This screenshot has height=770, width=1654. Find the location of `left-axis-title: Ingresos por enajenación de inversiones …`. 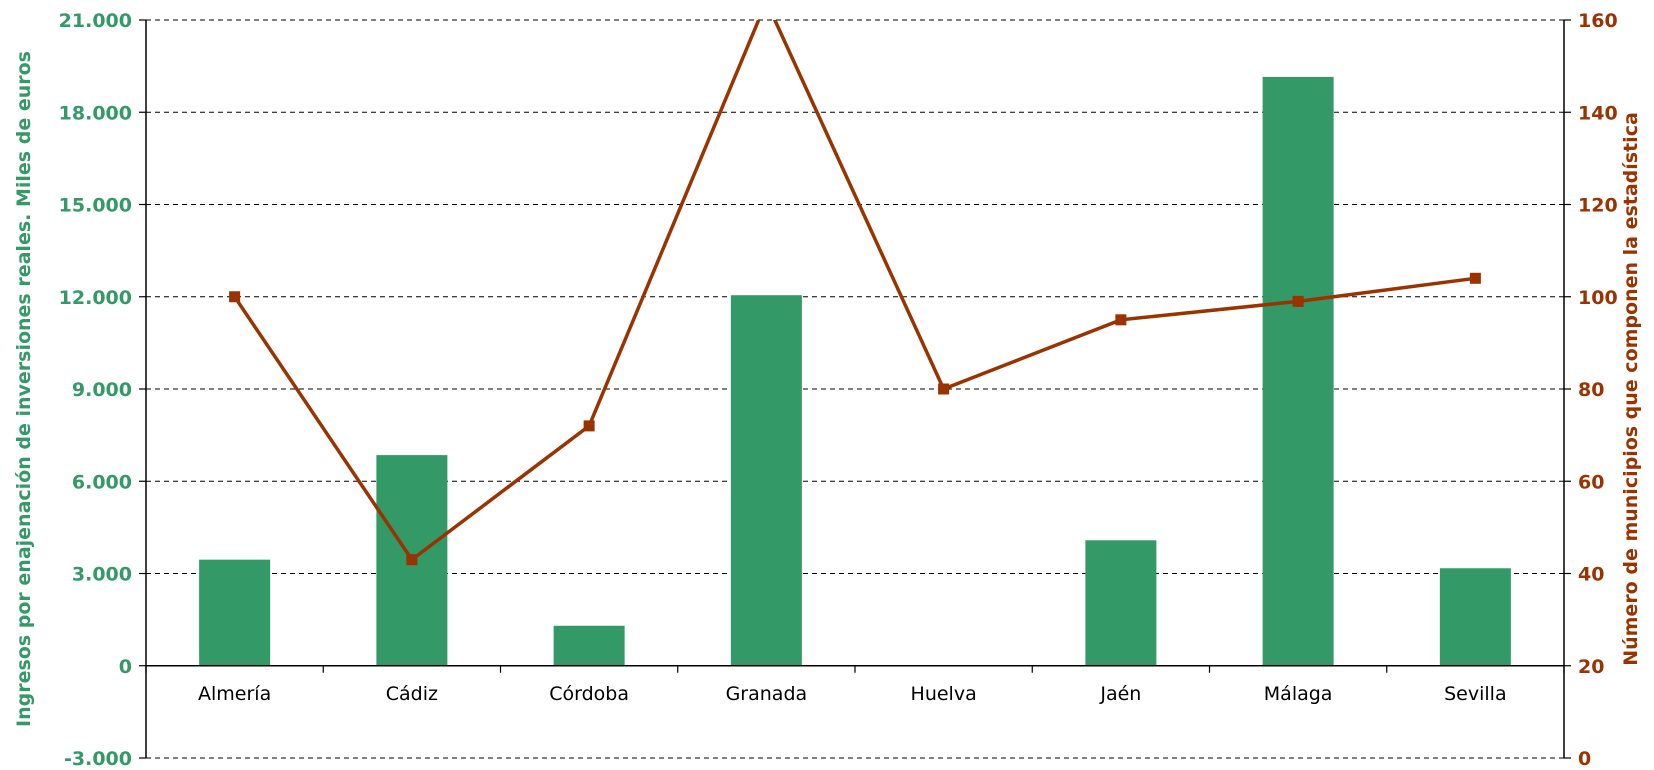

left-axis-title: Ingresos por enajenación de inversiones … is located at coordinates (24, 389).